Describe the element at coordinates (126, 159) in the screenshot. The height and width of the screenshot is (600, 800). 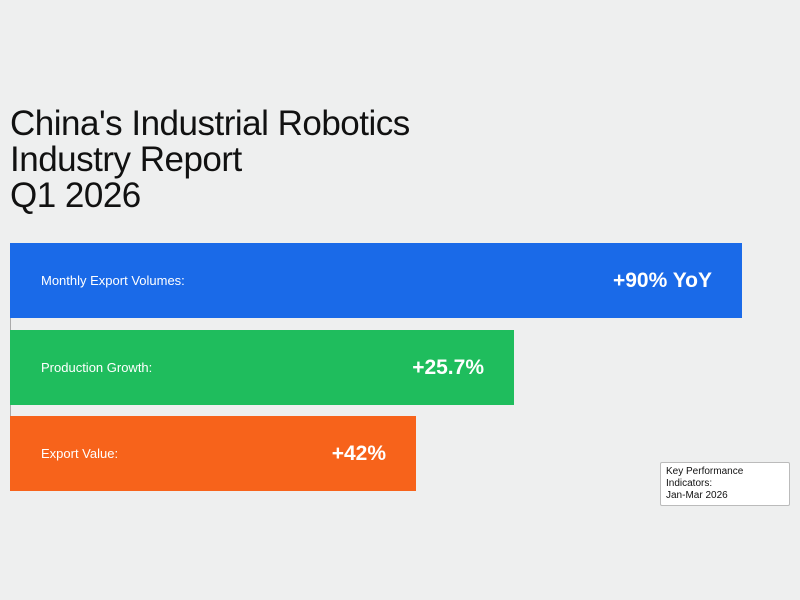
I see `title-line: Industry Report` at that location.